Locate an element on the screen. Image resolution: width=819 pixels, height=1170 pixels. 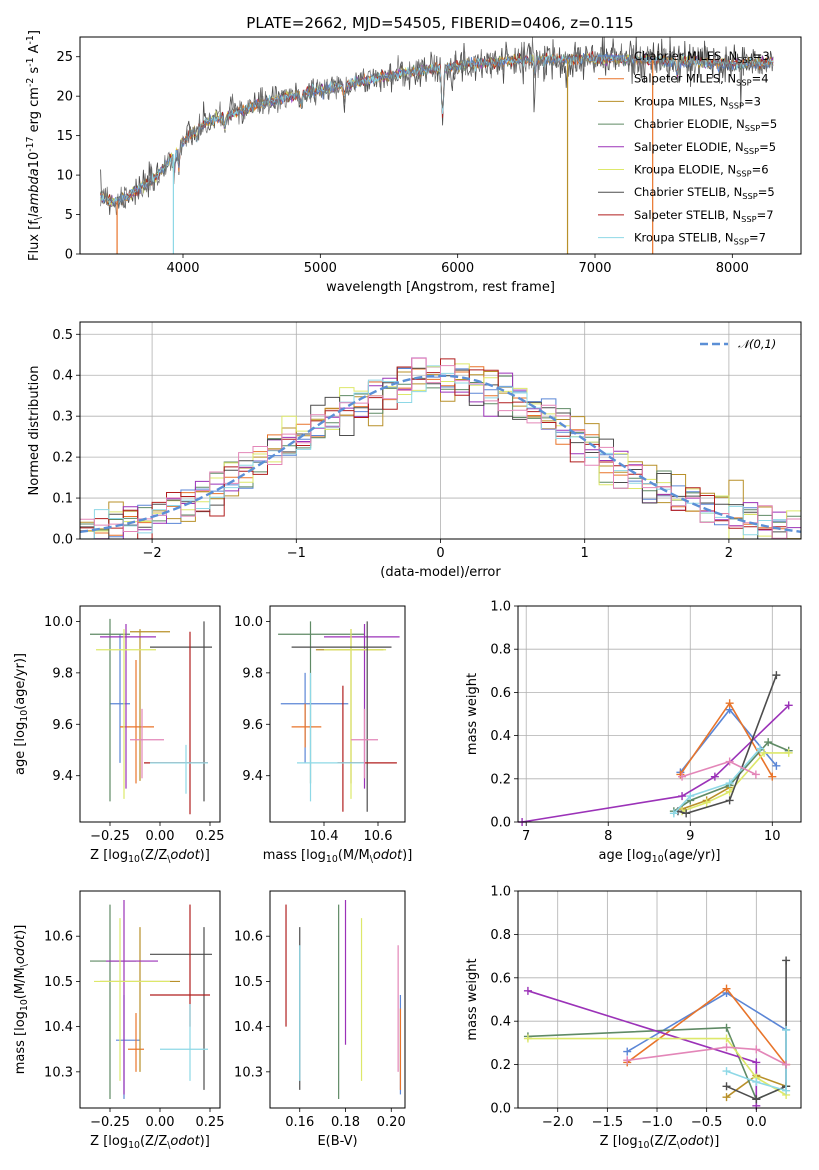
spectrum-panel-ylabel-part: \ is located at coordinates (38, 218).